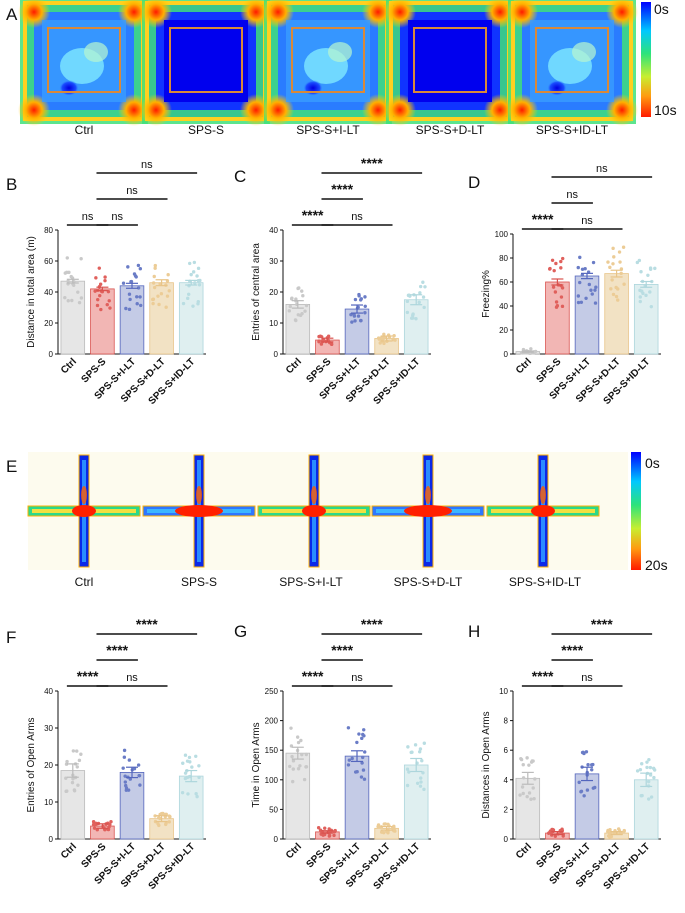 The height and width of the screenshot is (913, 685). Describe the element at coordinates (31, 292) in the screenshot. I see `y-axis-label: Distance in total area (m)` at that location.